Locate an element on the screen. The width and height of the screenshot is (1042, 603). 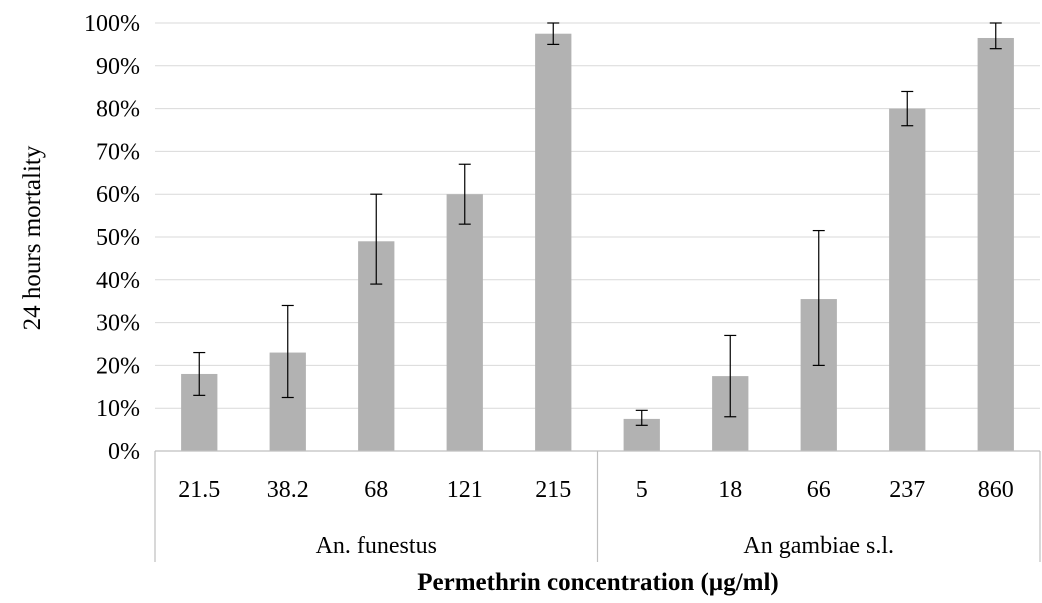
x-tick-label: 21.5 is located at coordinates (199, 490).